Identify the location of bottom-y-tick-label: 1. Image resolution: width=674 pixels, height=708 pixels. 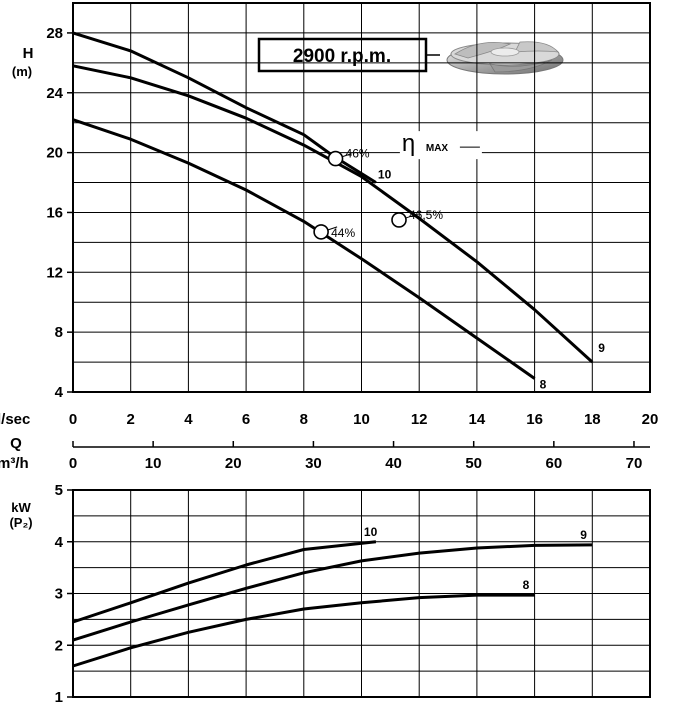
(59, 696).